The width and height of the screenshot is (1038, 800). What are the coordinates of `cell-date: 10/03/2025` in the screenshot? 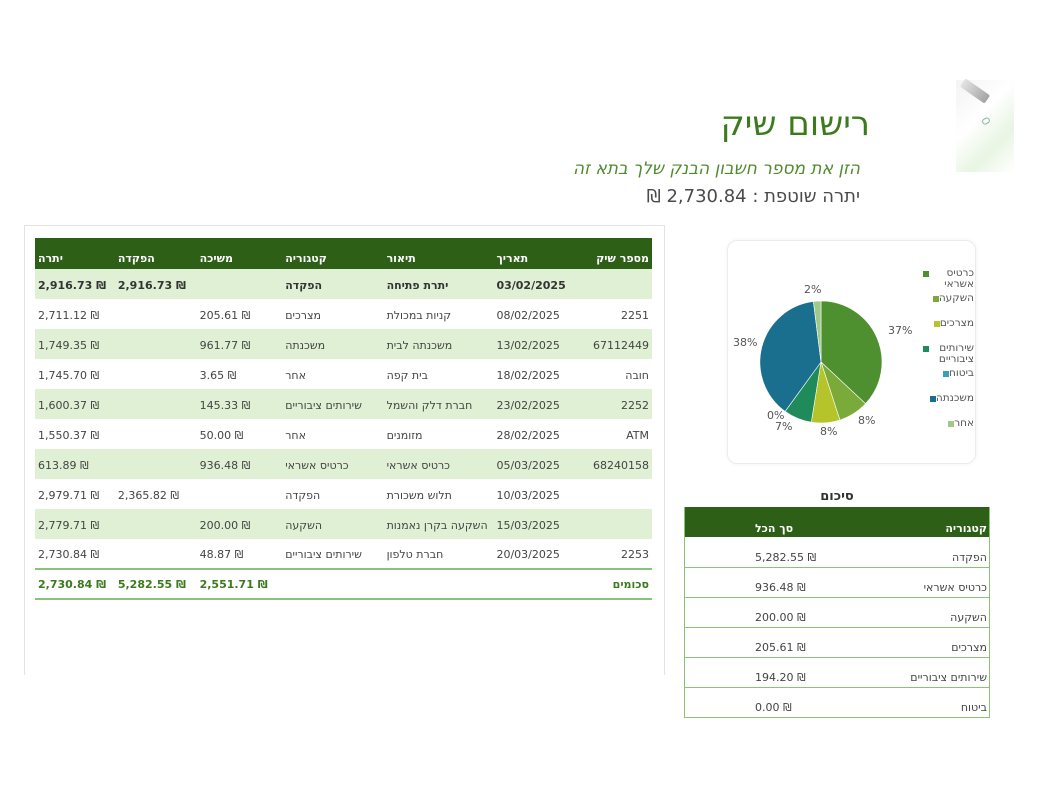 It's located at (528, 495).